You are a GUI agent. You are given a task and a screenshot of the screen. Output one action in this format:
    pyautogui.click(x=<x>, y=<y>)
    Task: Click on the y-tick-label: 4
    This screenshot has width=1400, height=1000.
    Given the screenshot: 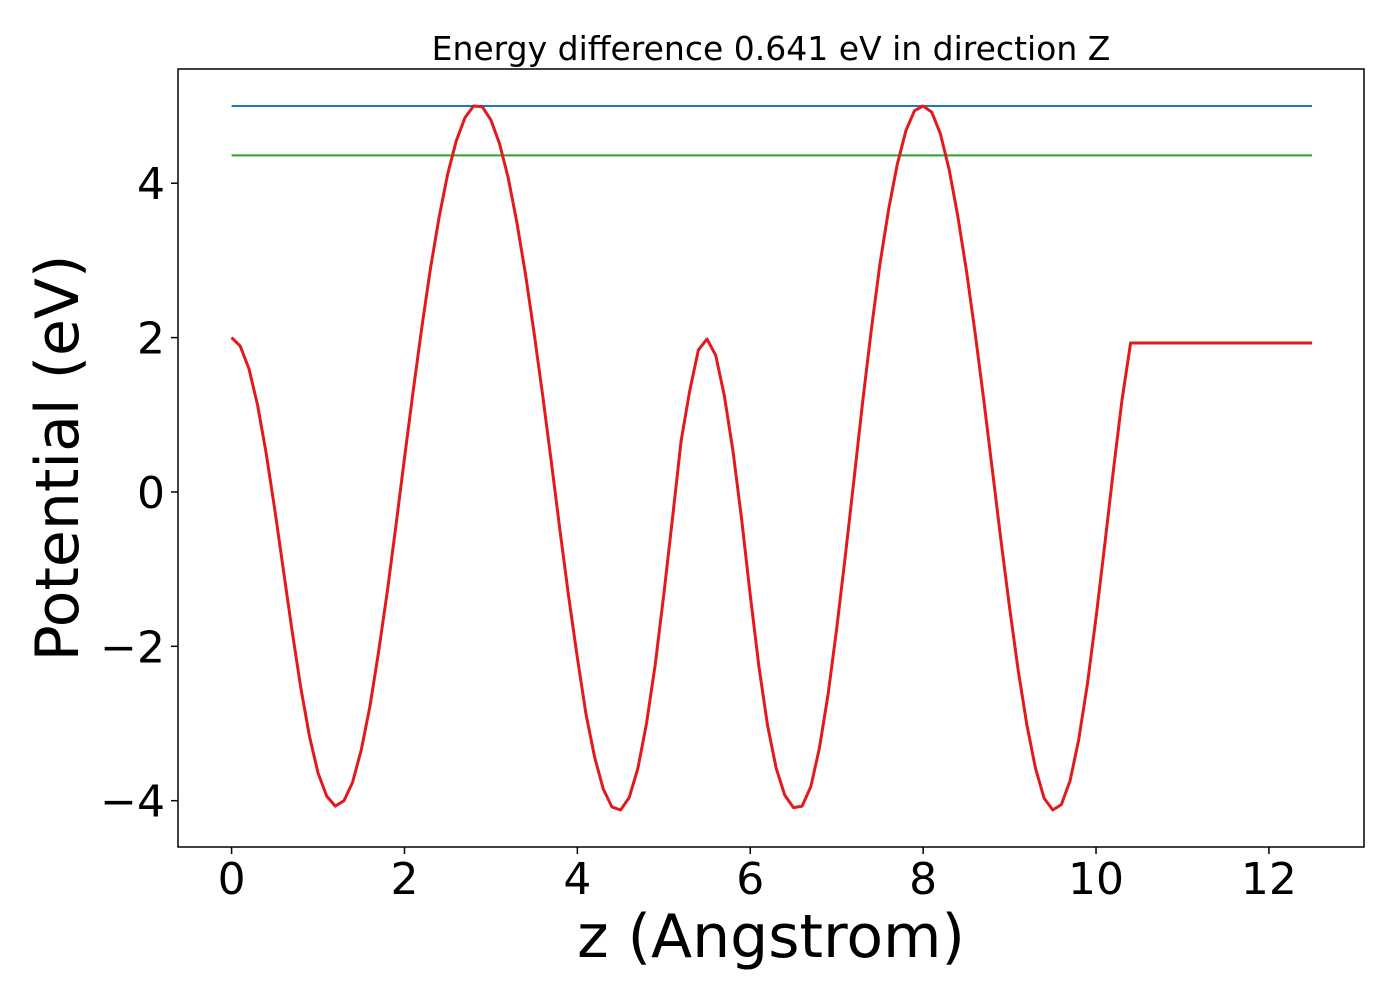 What is the action you would take?
    pyautogui.click(x=151, y=184)
    